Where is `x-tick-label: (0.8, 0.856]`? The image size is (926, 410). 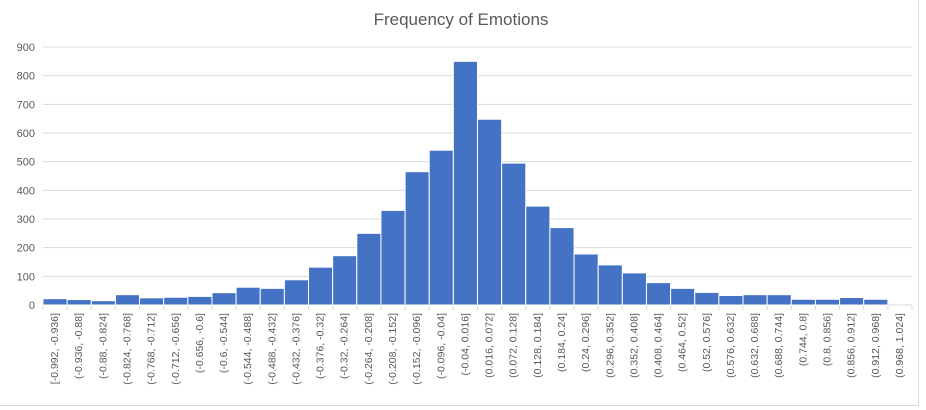
x-tick-label: (0.8, 0.856] is located at coordinates (828, 339).